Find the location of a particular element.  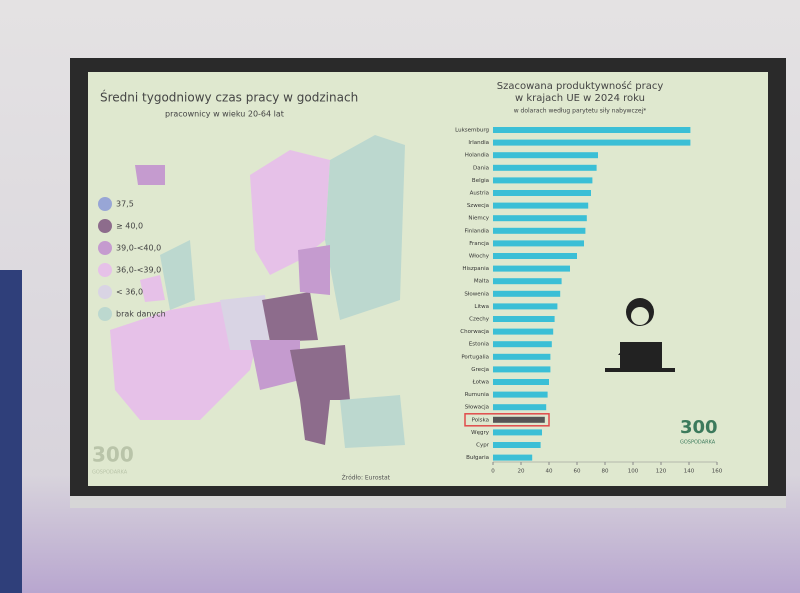

legend-label: 39,0-<40,0 is located at coordinates (138, 248).